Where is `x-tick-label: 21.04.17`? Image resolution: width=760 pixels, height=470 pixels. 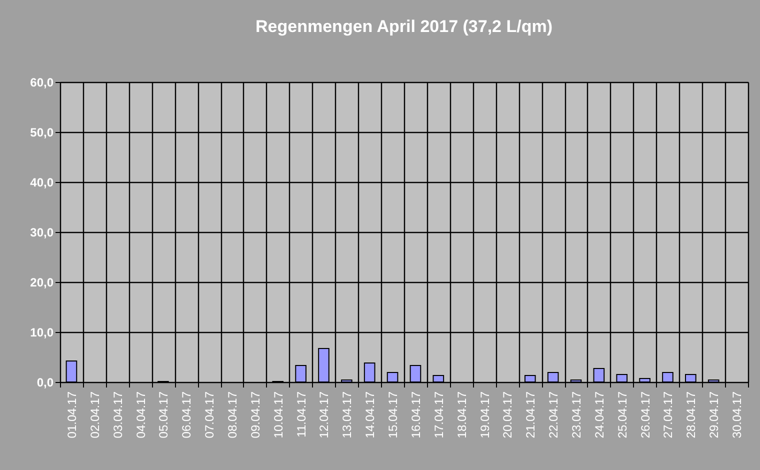 x-tick-label: 21.04.17 is located at coordinates (531, 414).